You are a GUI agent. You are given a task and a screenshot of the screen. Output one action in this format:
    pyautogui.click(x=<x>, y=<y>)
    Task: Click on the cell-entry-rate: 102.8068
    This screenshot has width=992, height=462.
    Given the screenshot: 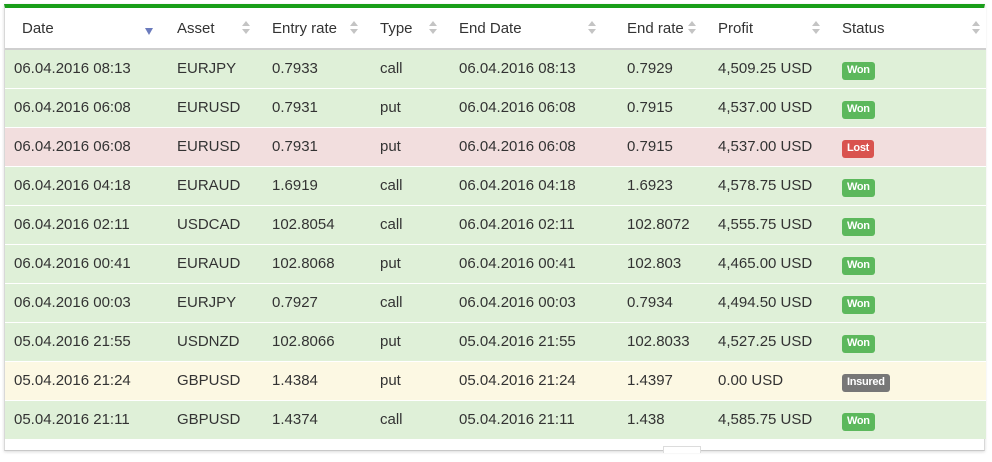 What is the action you would take?
    pyautogui.click(x=310, y=263)
    